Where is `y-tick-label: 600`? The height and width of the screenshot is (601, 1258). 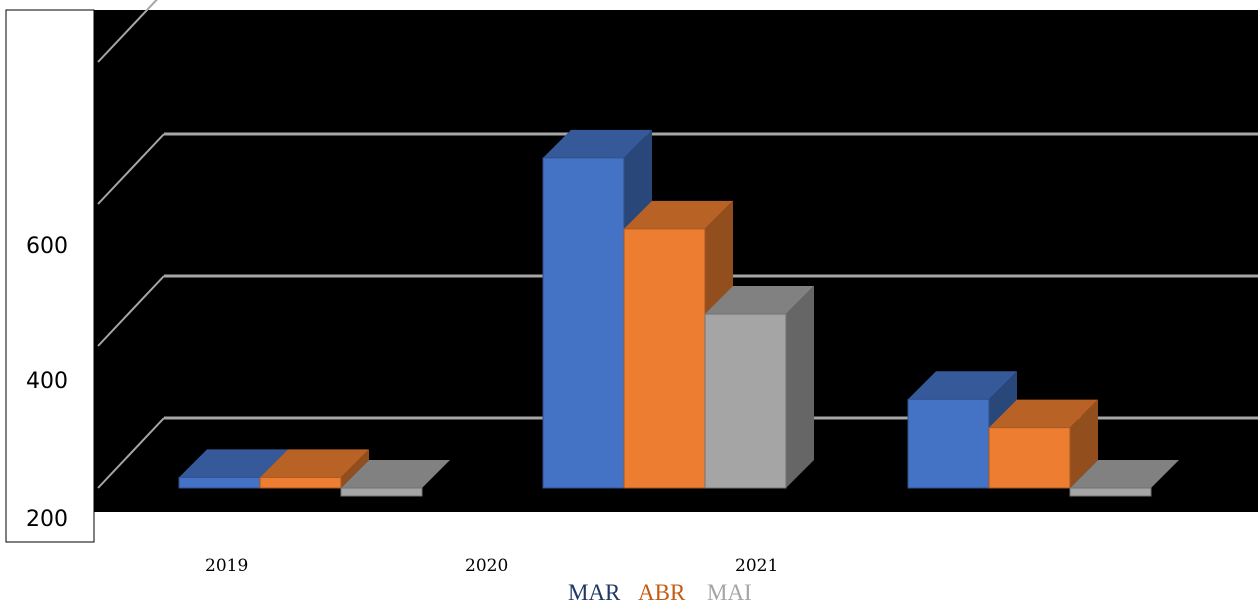
y-tick-label: 600 is located at coordinates (47, 246).